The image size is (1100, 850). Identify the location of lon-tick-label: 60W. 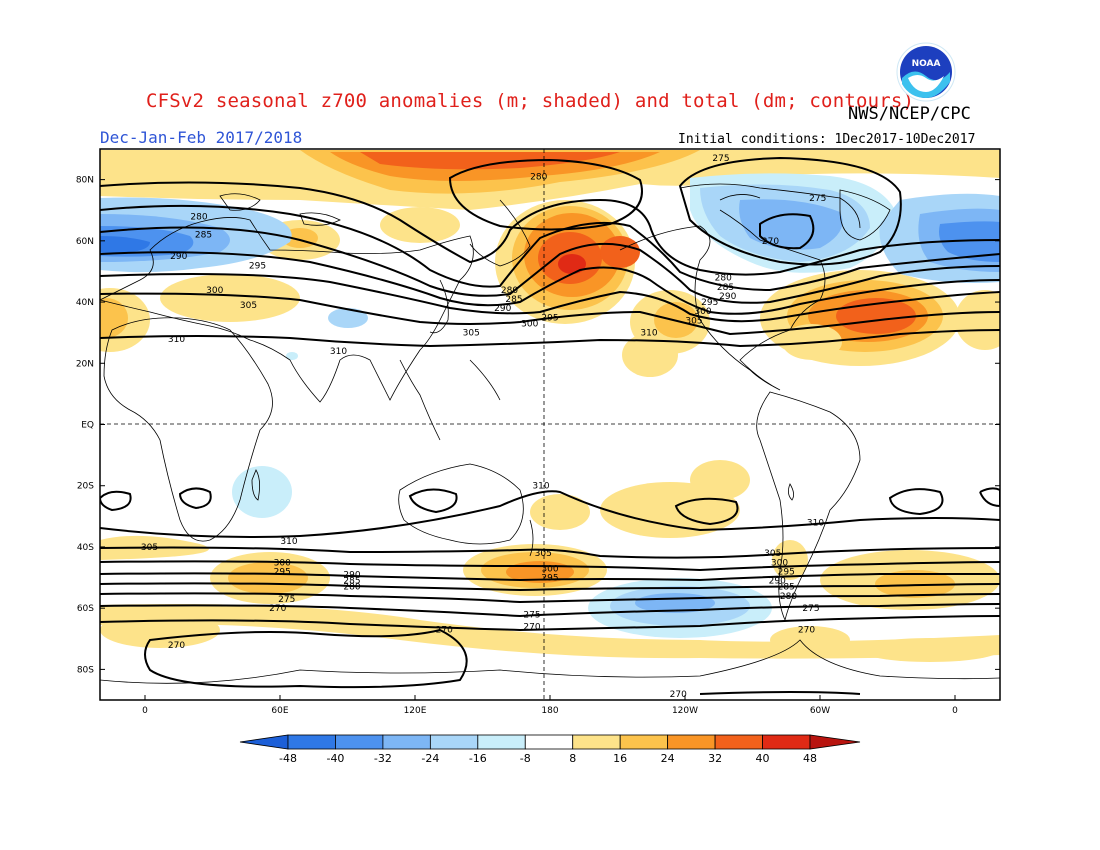
(820, 711).